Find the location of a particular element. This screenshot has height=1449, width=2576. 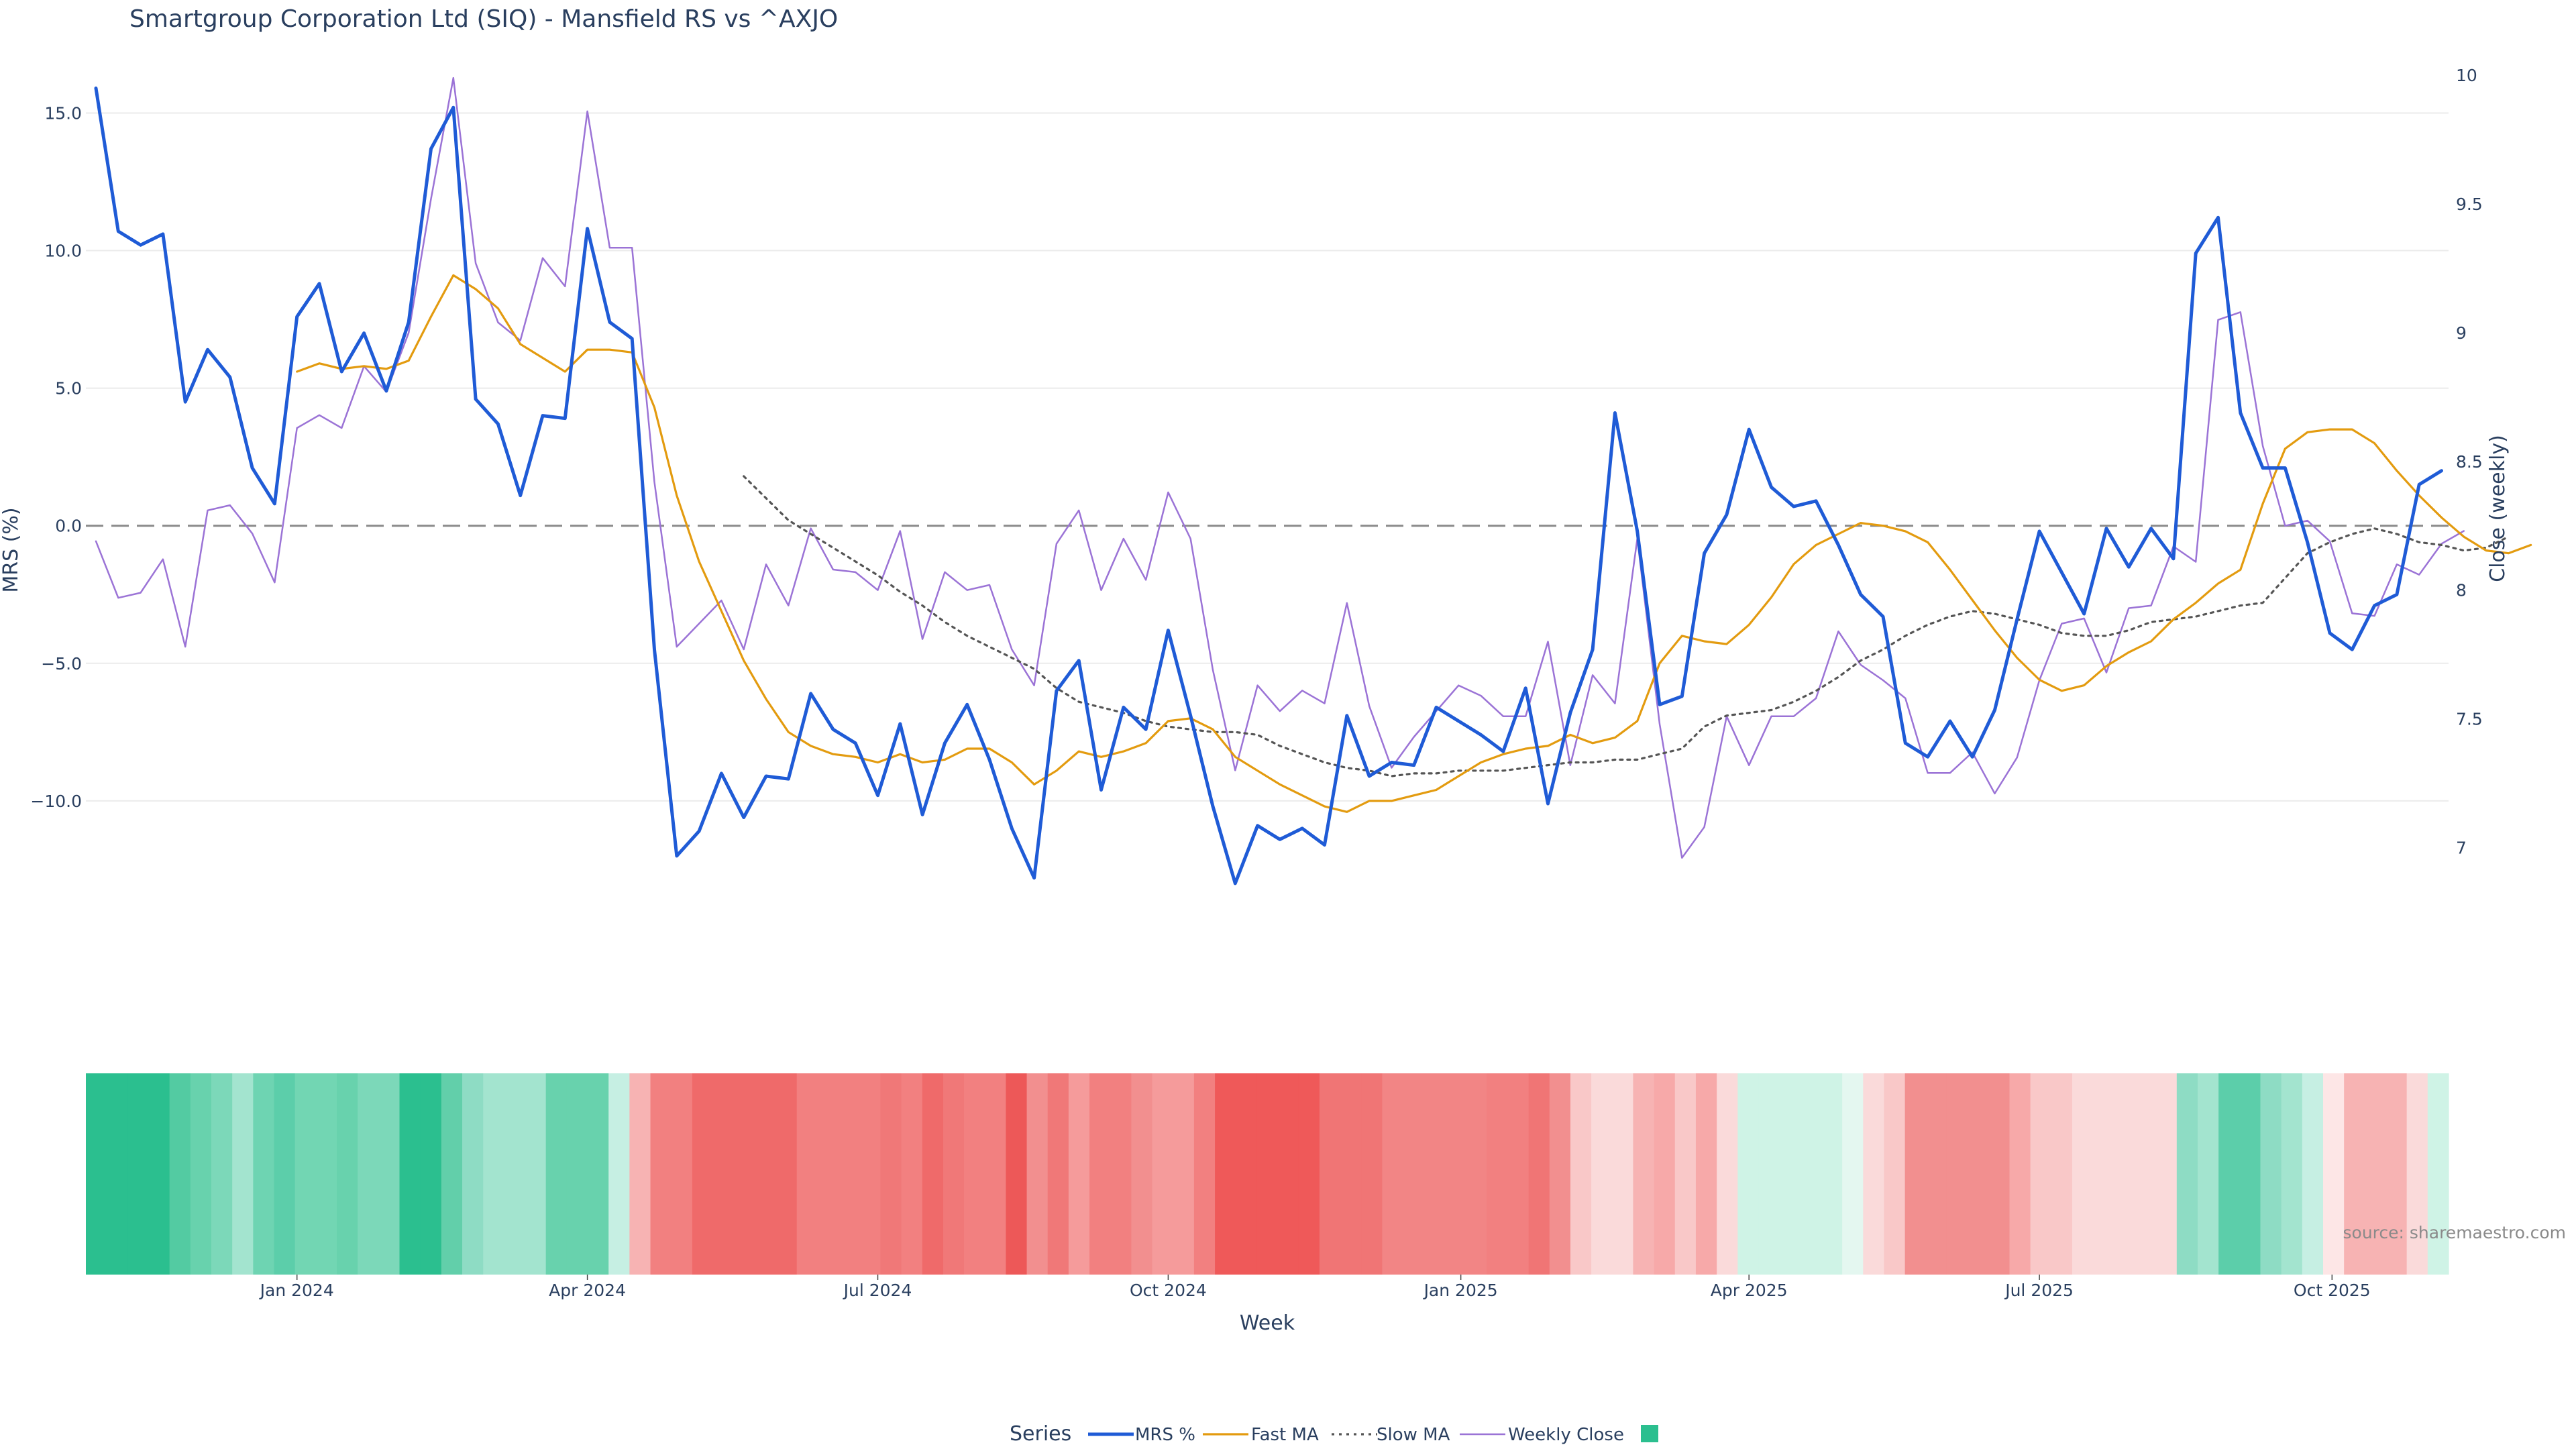

legend-item-weekly-close: Weekly Close is located at coordinates (1542, 1435).